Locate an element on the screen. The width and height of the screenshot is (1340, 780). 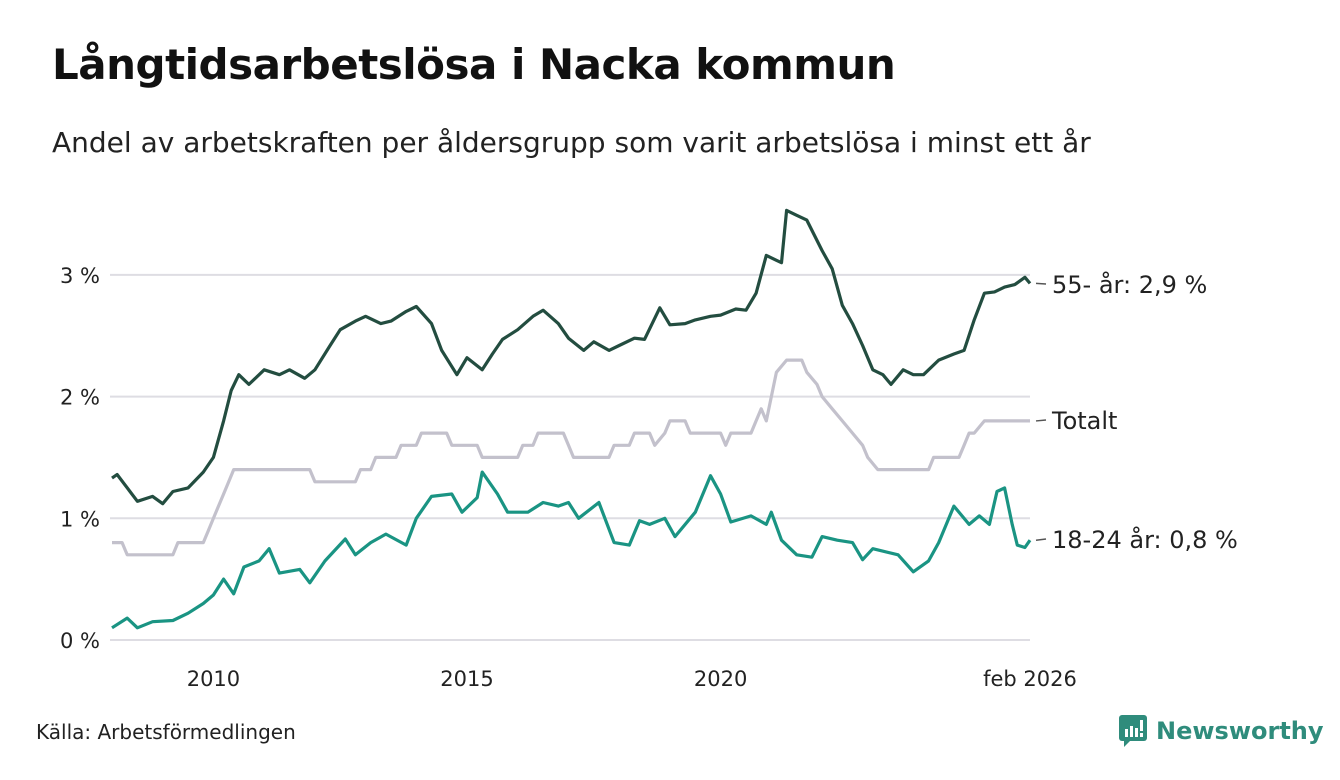
x-tick-label: 2020 is located at coordinates (720, 679).